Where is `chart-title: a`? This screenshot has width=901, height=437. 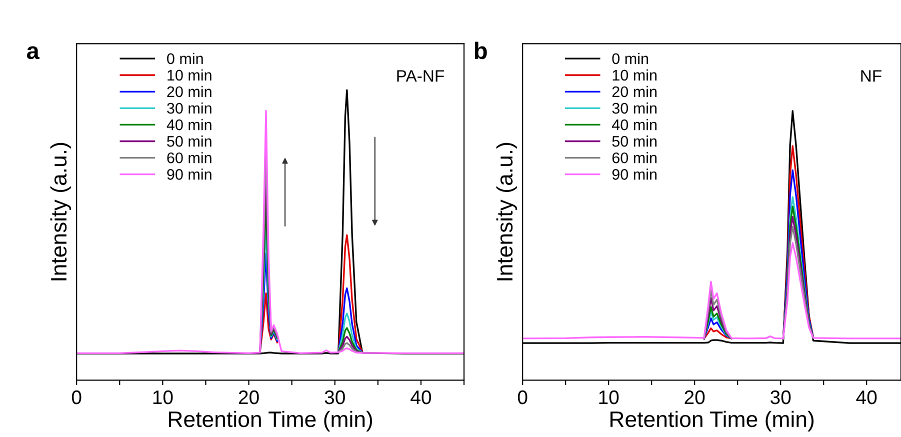
chart-title: a is located at coordinates (33, 53).